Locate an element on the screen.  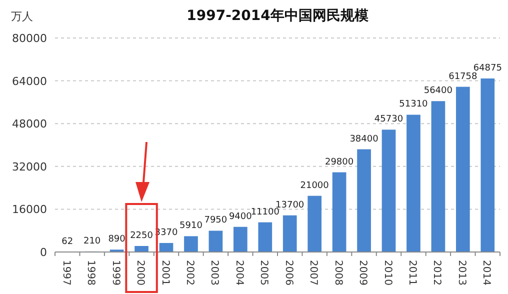
data-label: 51310 is located at coordinates (413, 105).